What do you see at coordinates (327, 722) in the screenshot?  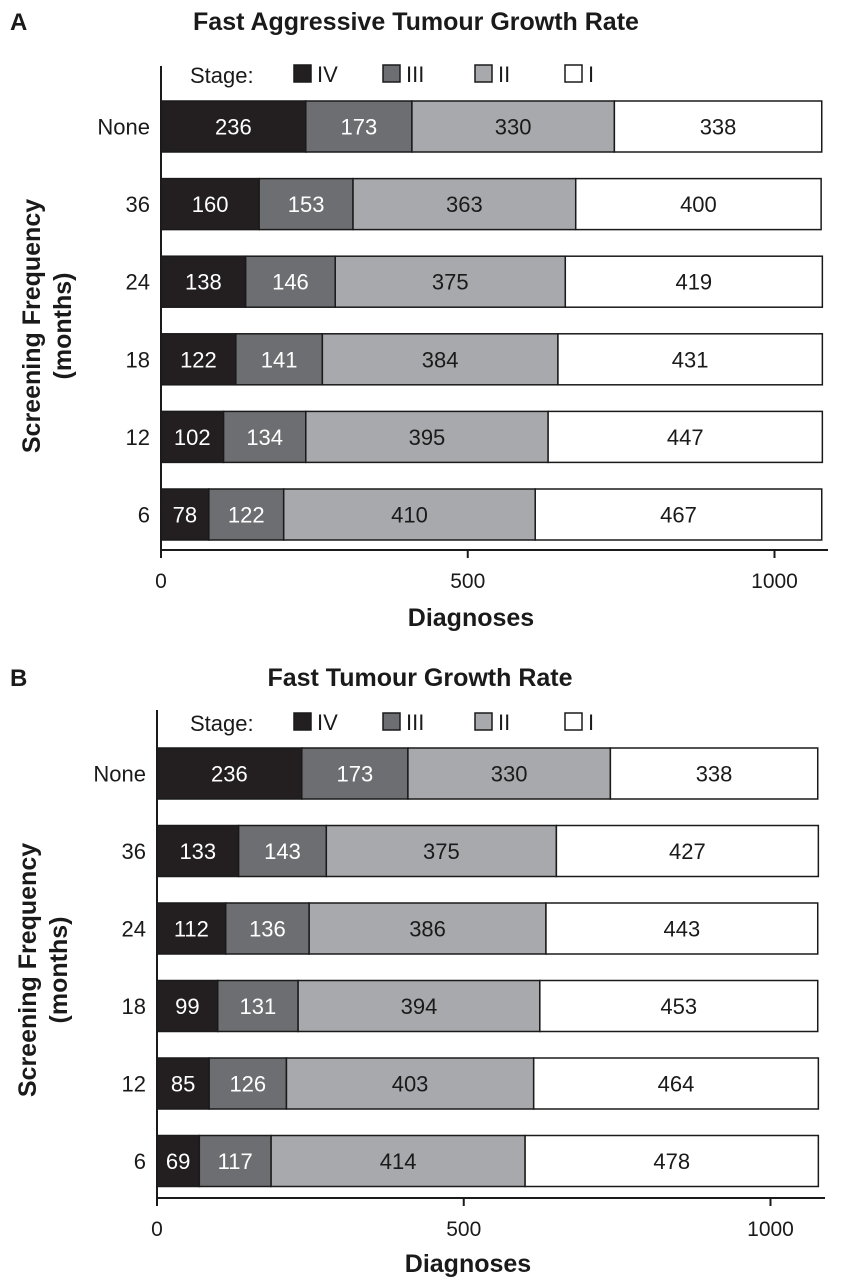 I see `panel-b-legend-label-iv: IV` at bounding box center [327, 722].